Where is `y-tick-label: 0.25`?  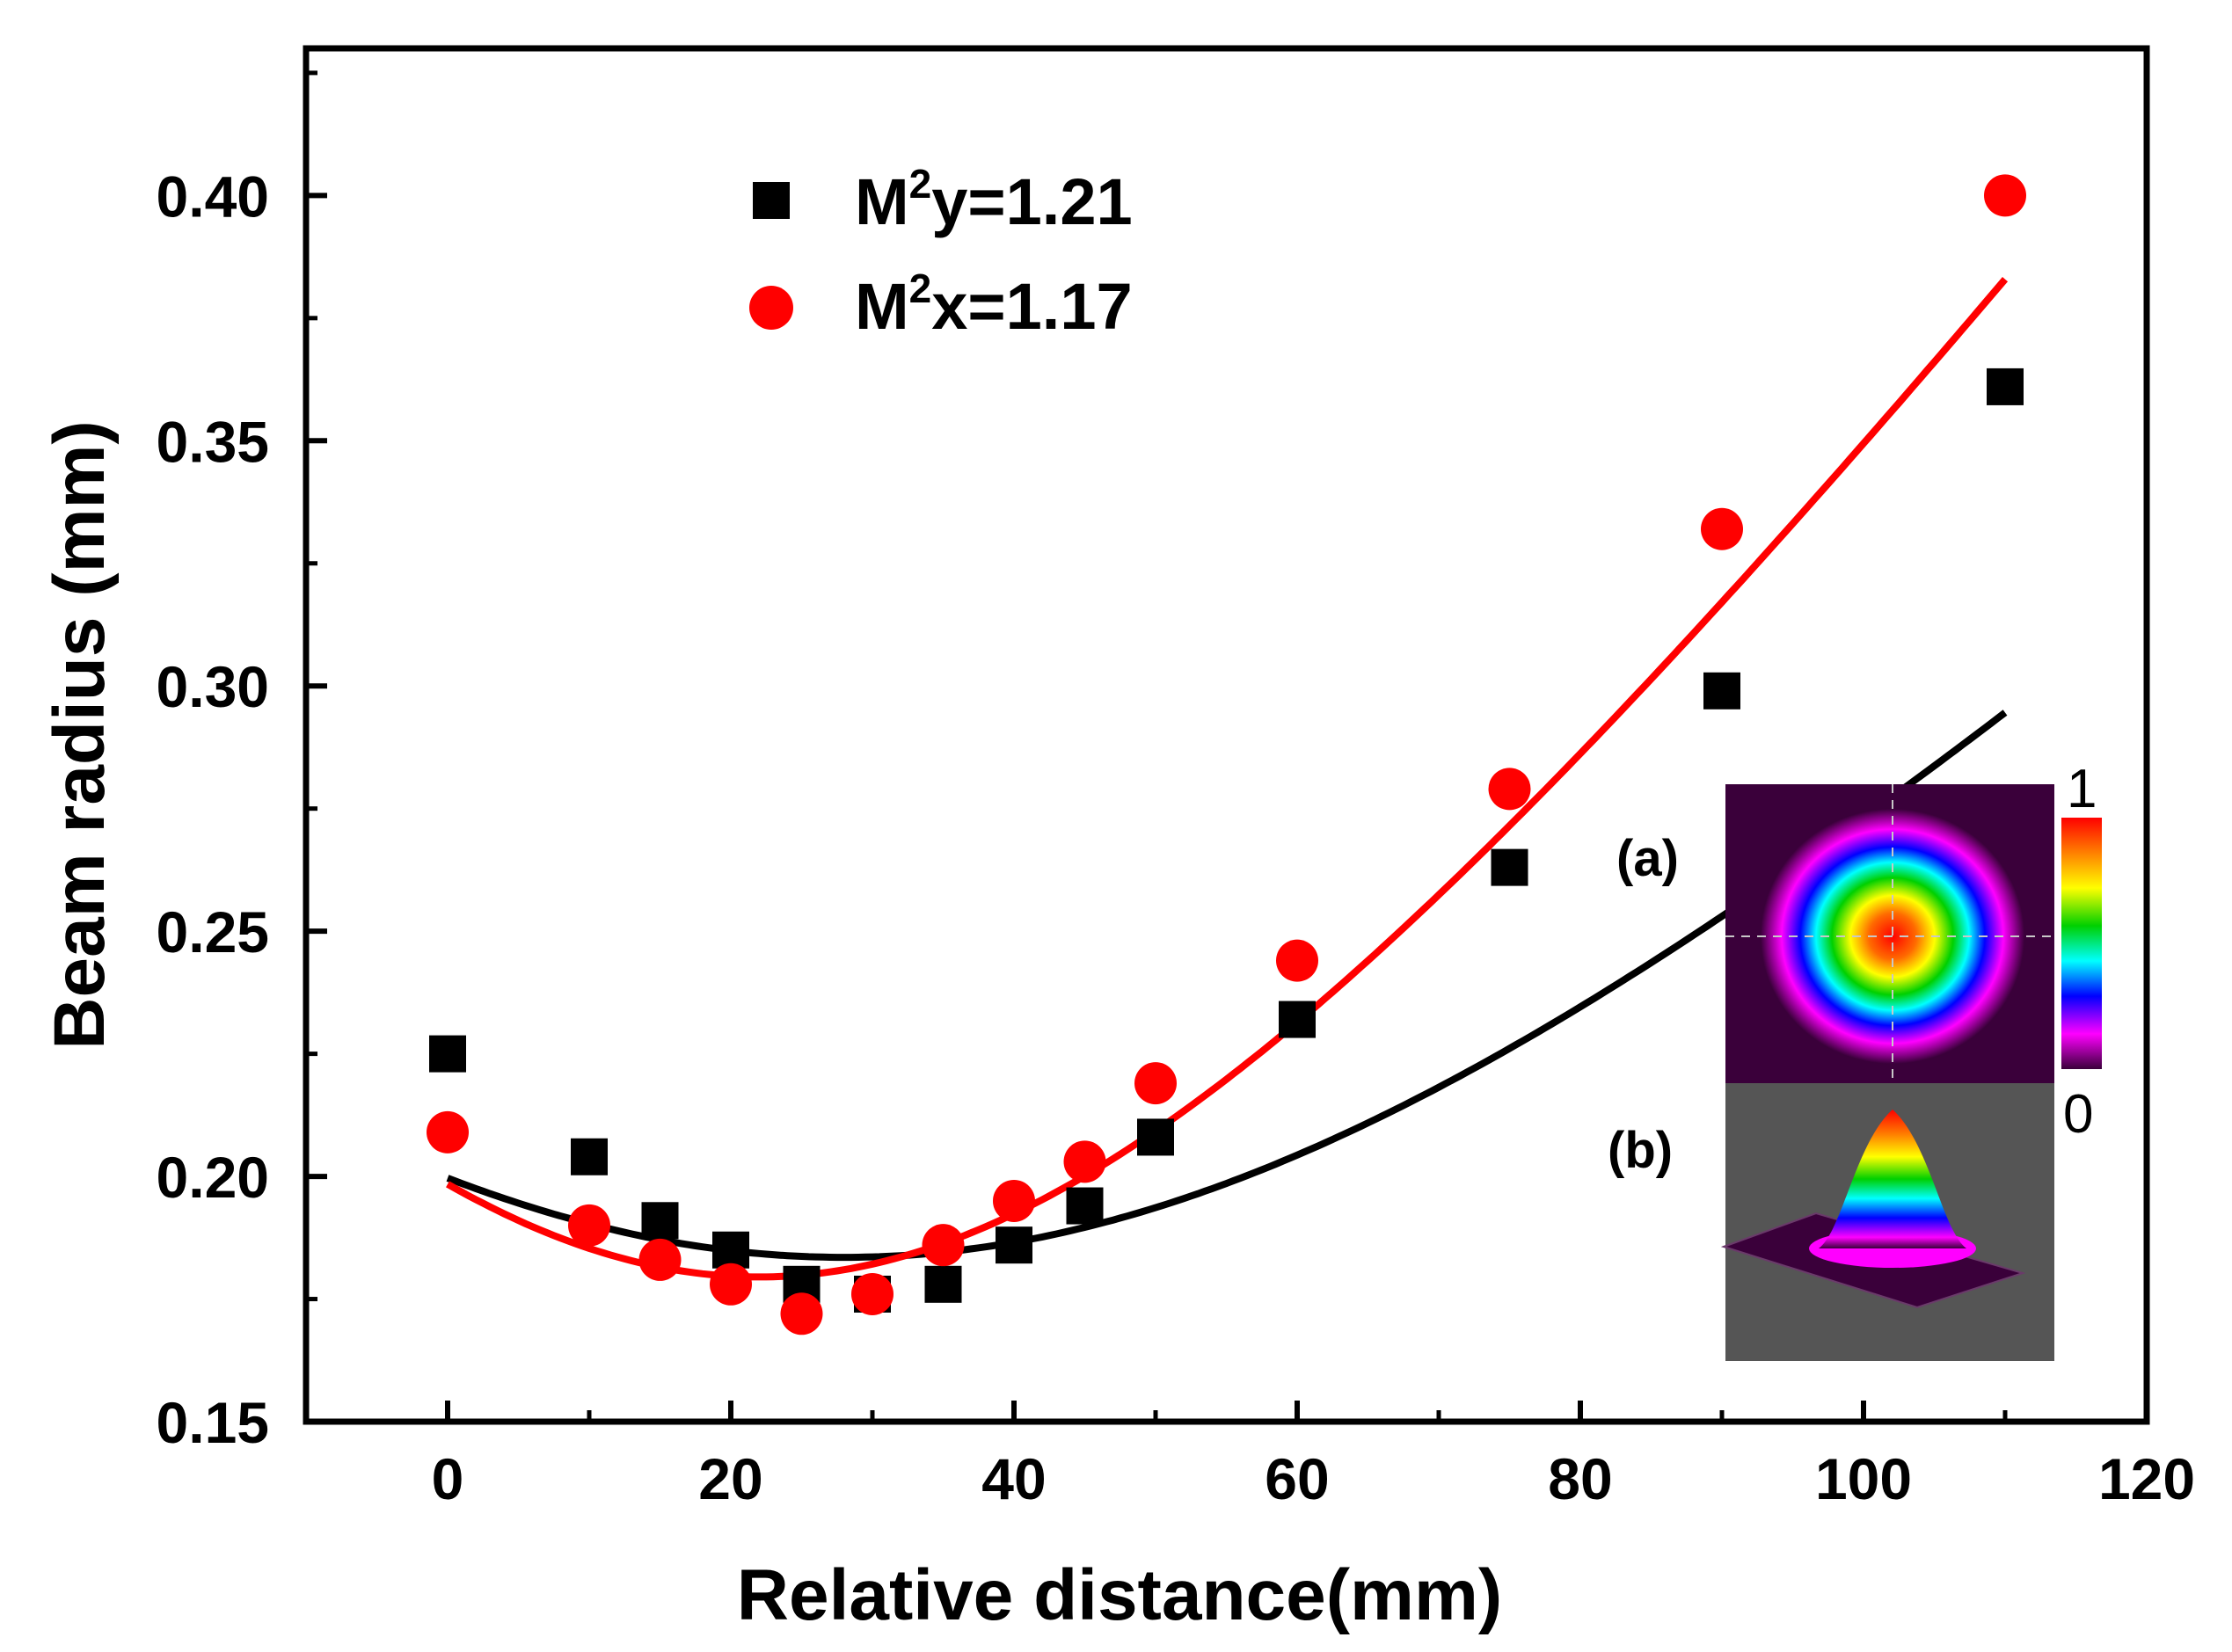 y-tick-label: 0.25 is located at coordinates (213, 932).